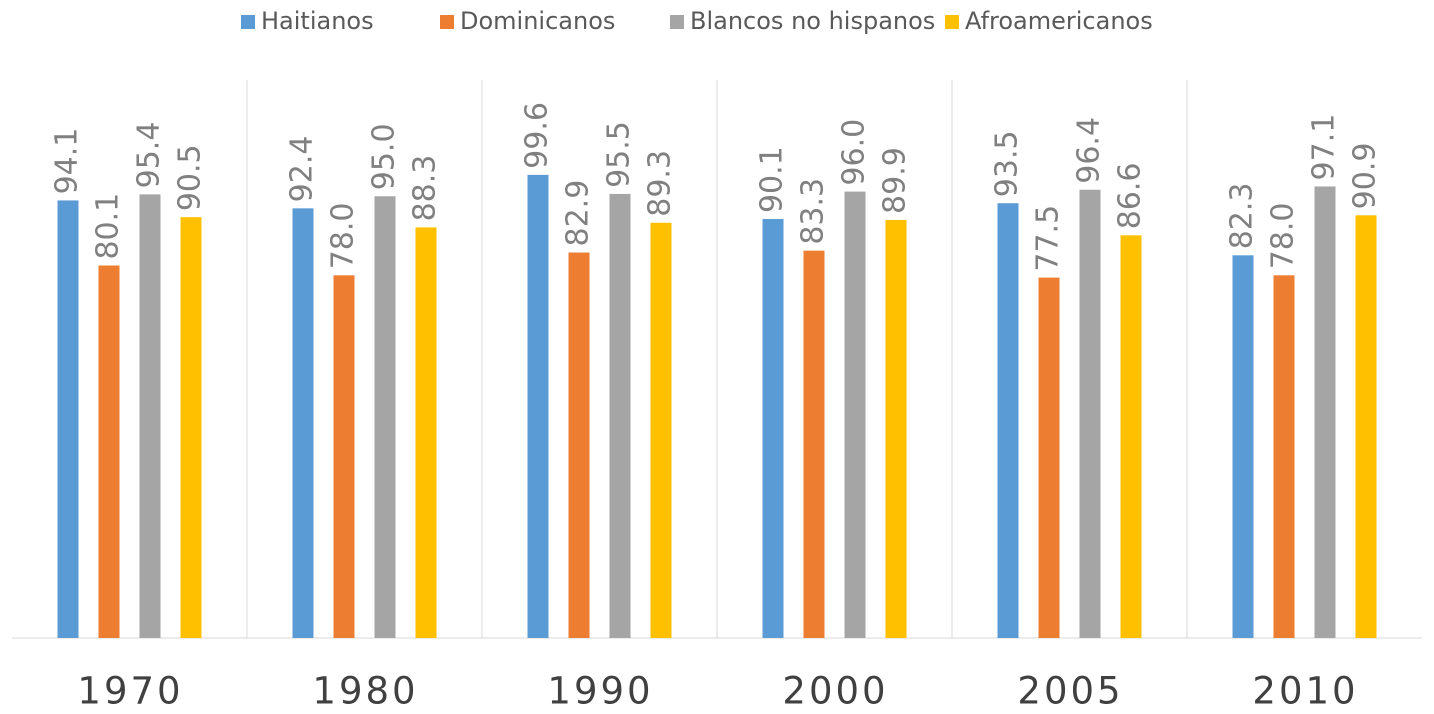  I want to click on x-tick-label: 2000, so click(835, 691).